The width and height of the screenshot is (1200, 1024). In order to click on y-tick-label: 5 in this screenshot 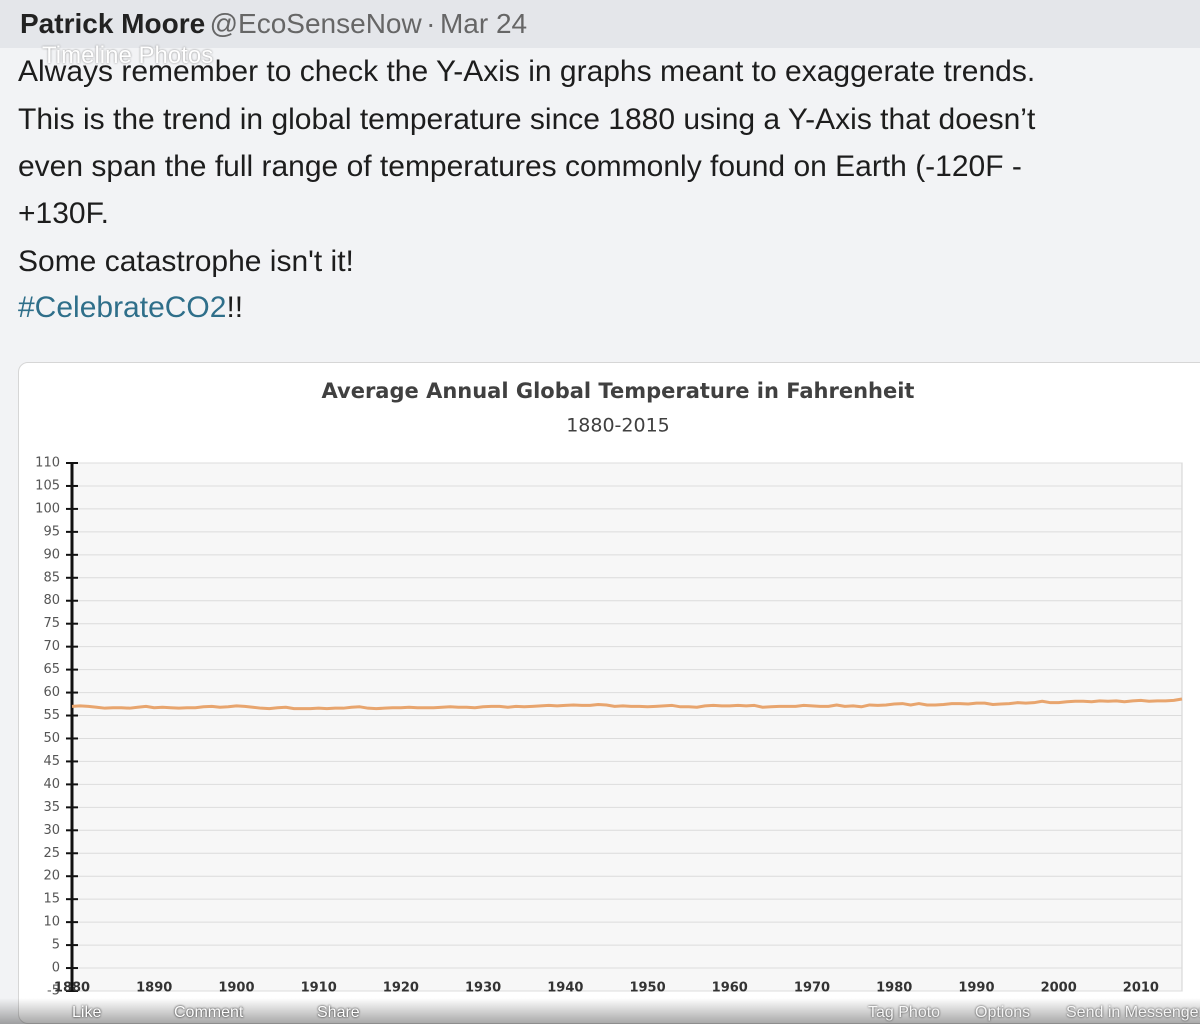, I will do `click(56, 945)`.